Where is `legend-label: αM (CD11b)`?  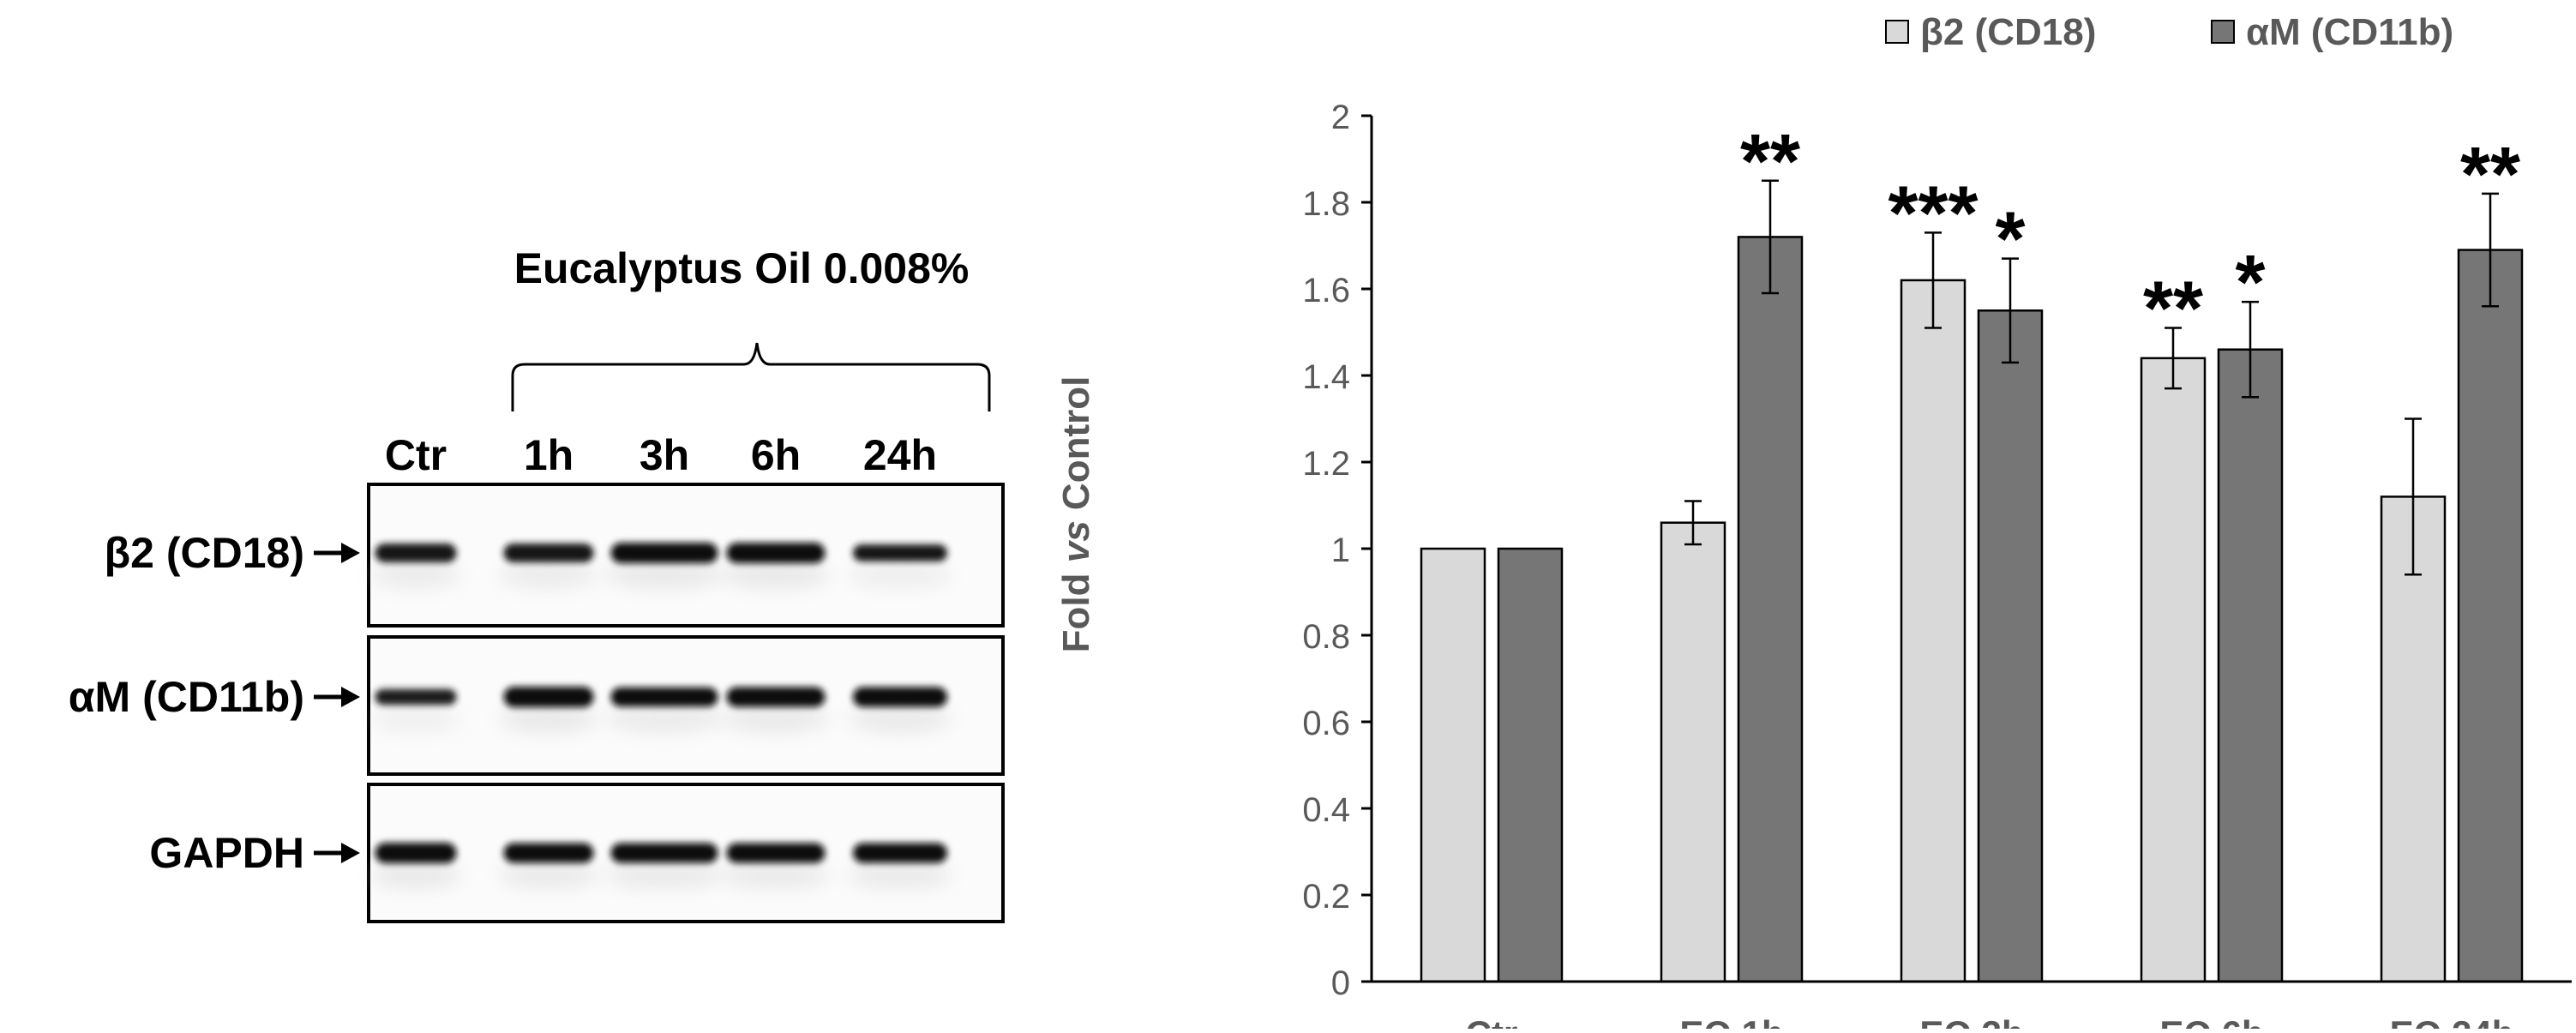
legend-label: αM (CD11b) is located at coordinates (2349, 32).